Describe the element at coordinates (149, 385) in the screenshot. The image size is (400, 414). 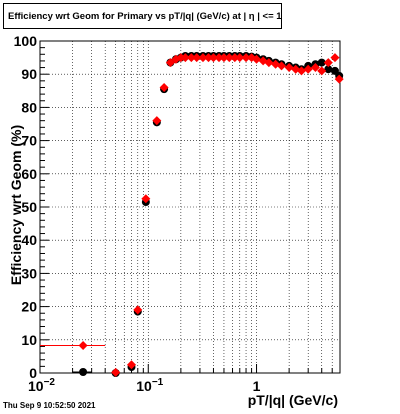
I see `x-tick-label: 10⁻¹` at that location.